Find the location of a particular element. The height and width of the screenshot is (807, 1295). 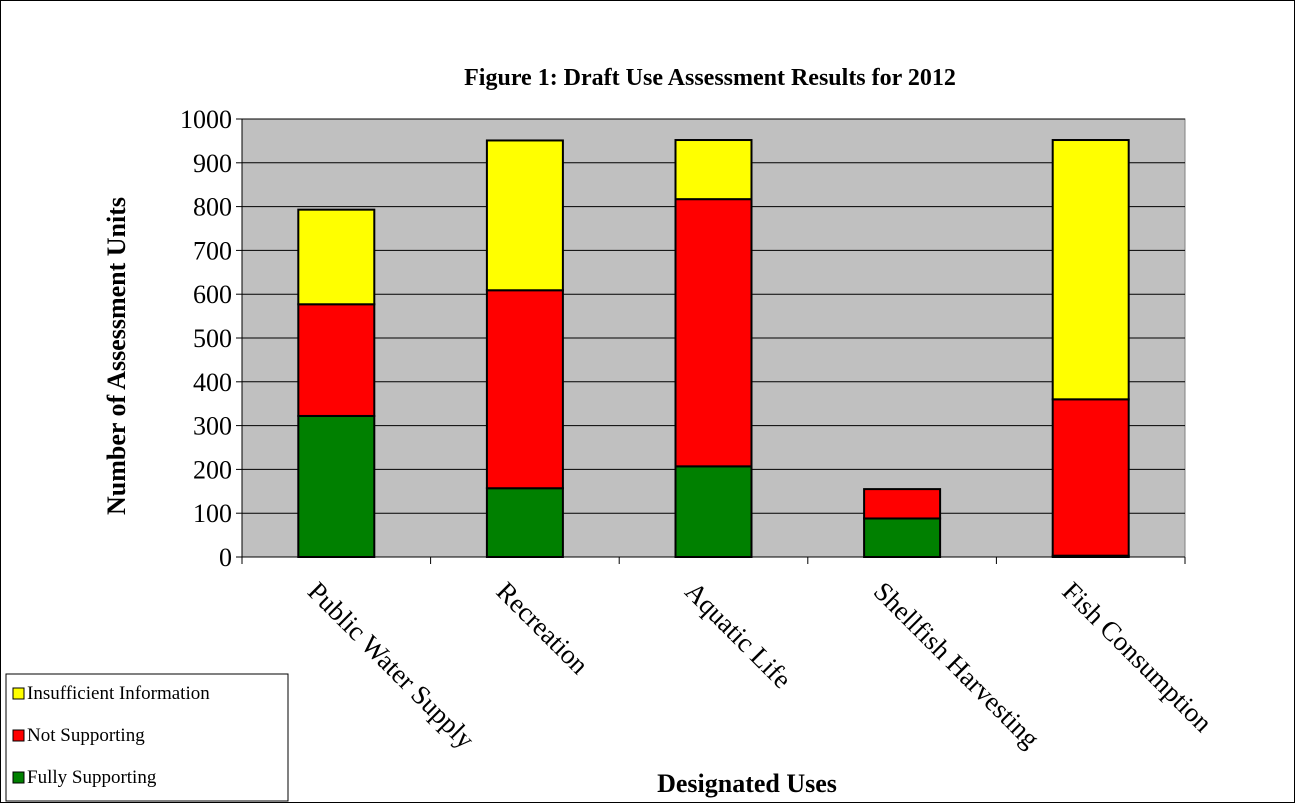

legend-label-insufficient-information: Insufficient Information is located at coordinates (118, 693).